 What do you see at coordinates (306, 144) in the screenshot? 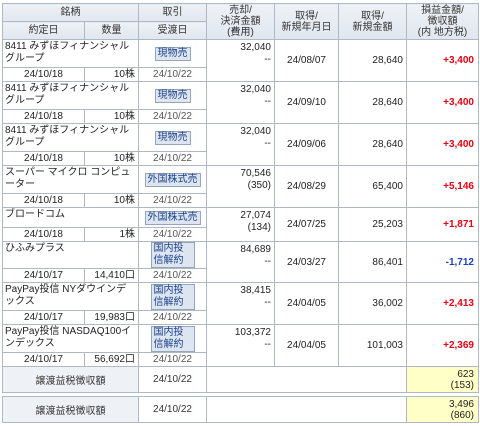
I see `acquisition-date: 24/09/06` at bounding box center [306, 144].